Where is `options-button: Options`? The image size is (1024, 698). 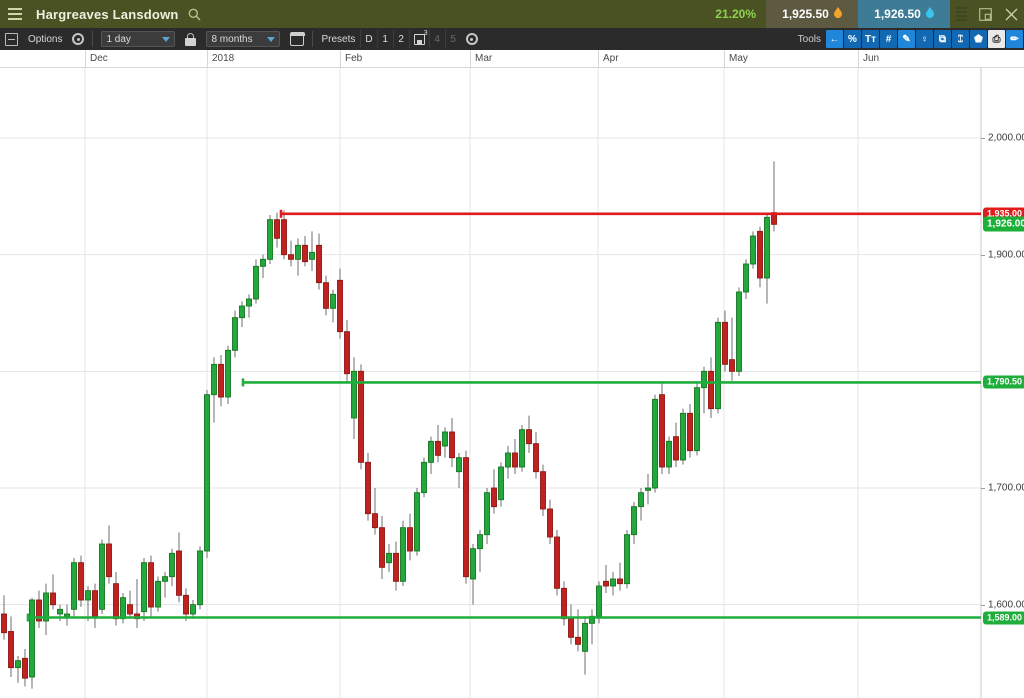
options-button: Options is located at coordinates (45, 39).